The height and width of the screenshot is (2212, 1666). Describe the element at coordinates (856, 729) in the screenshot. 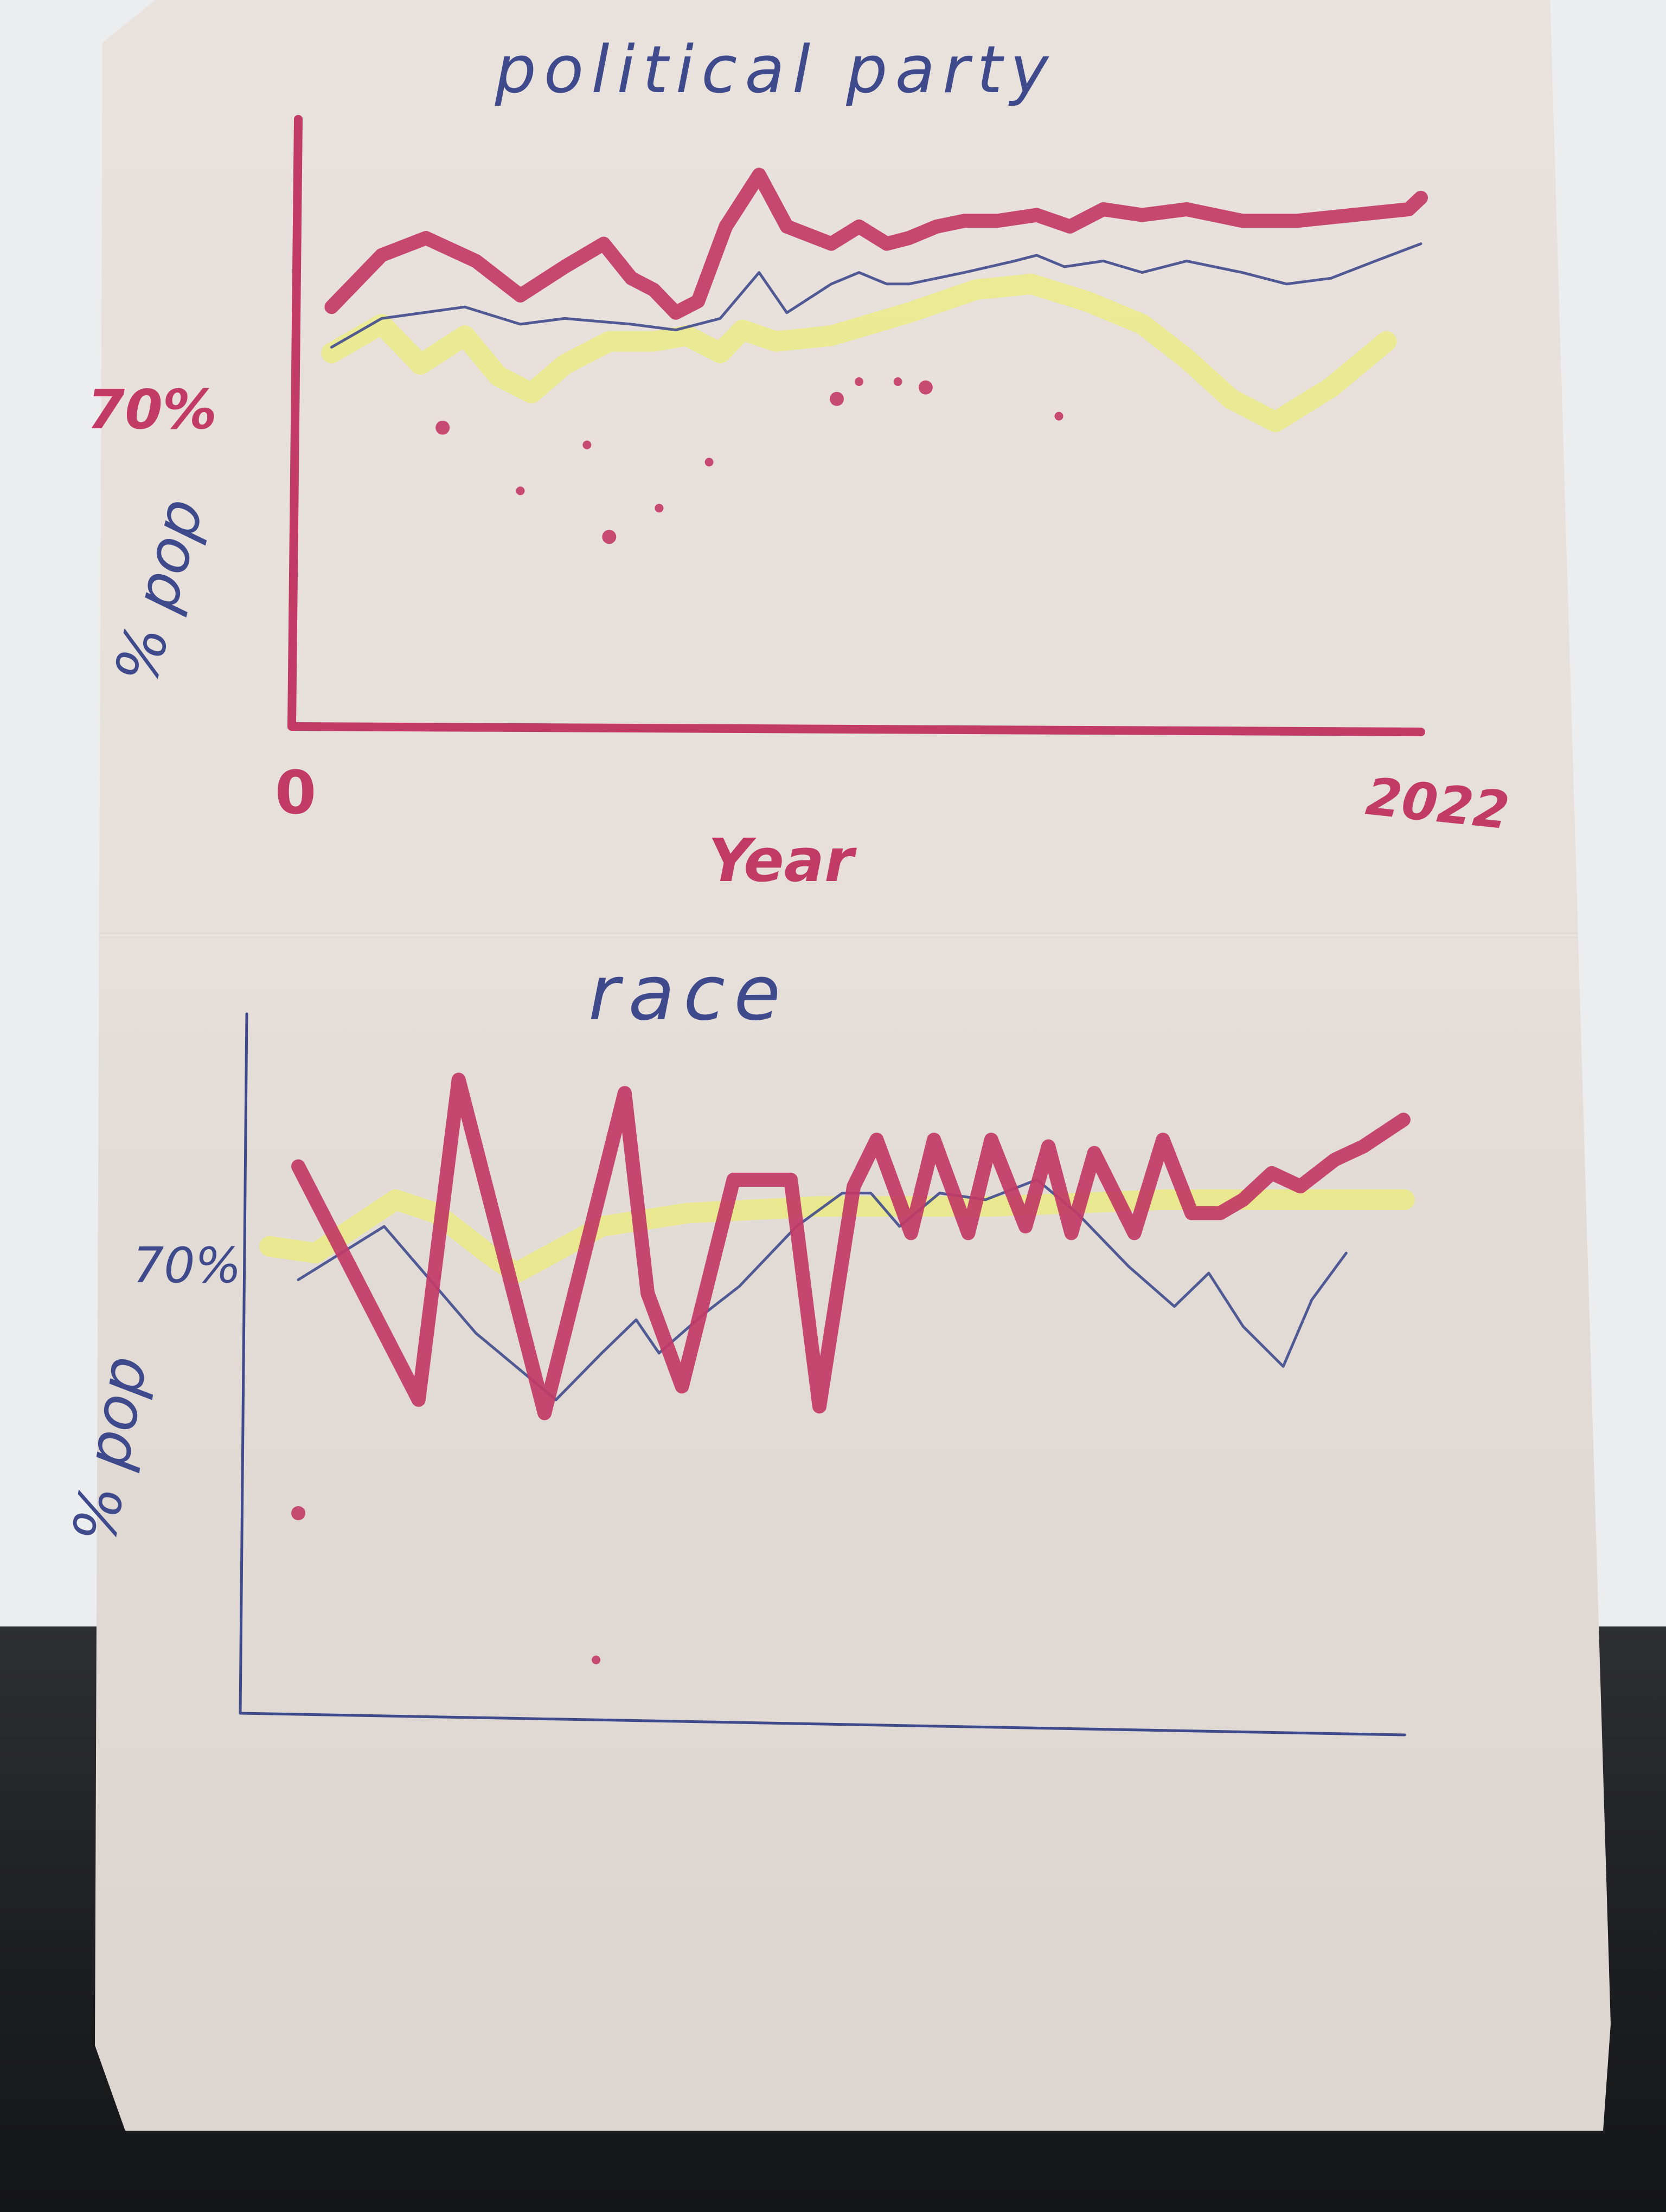

I see `chart1-x-axis` at that location.